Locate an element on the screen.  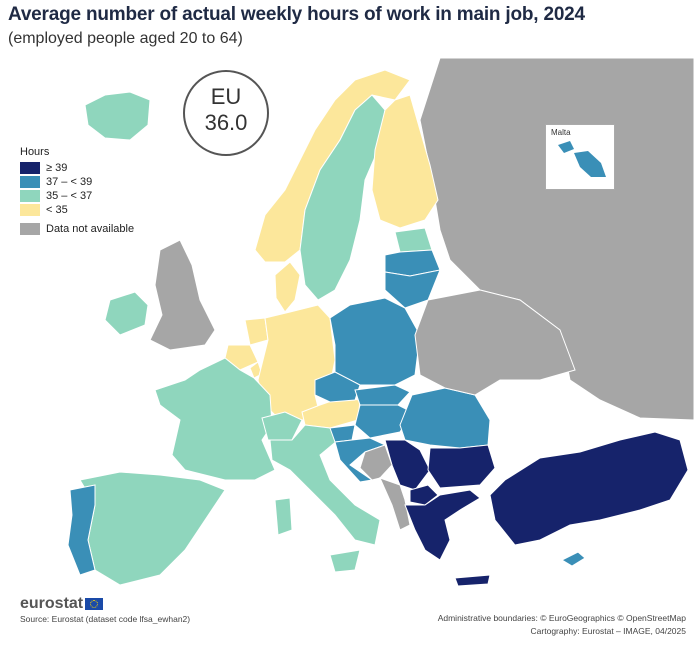
region-iceland is located at coordinates (117, 116).